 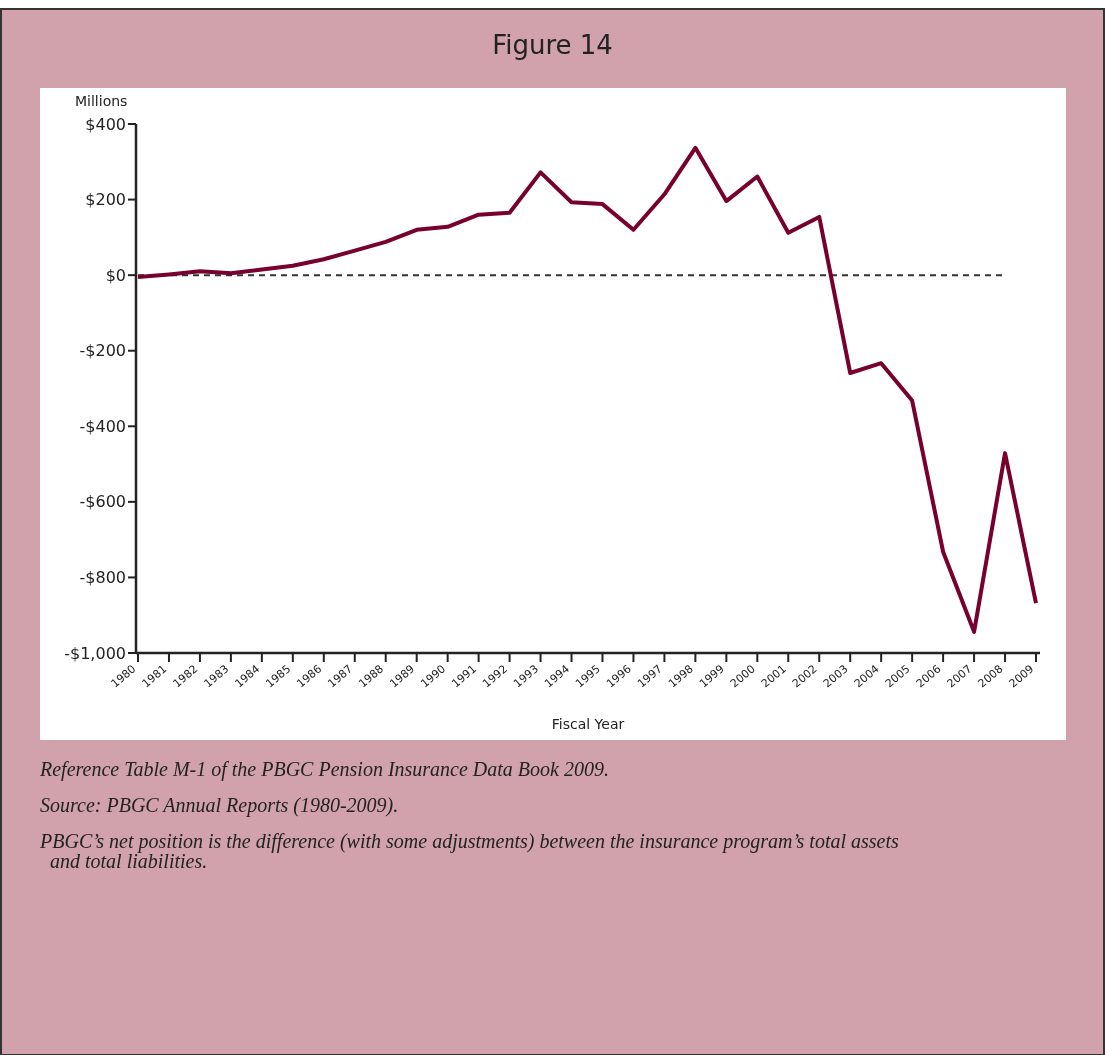 What do you see at coordinates (101, 101) in the screenshot?
I see `y-axis-title: Millions` at bounding box center [101, 101].